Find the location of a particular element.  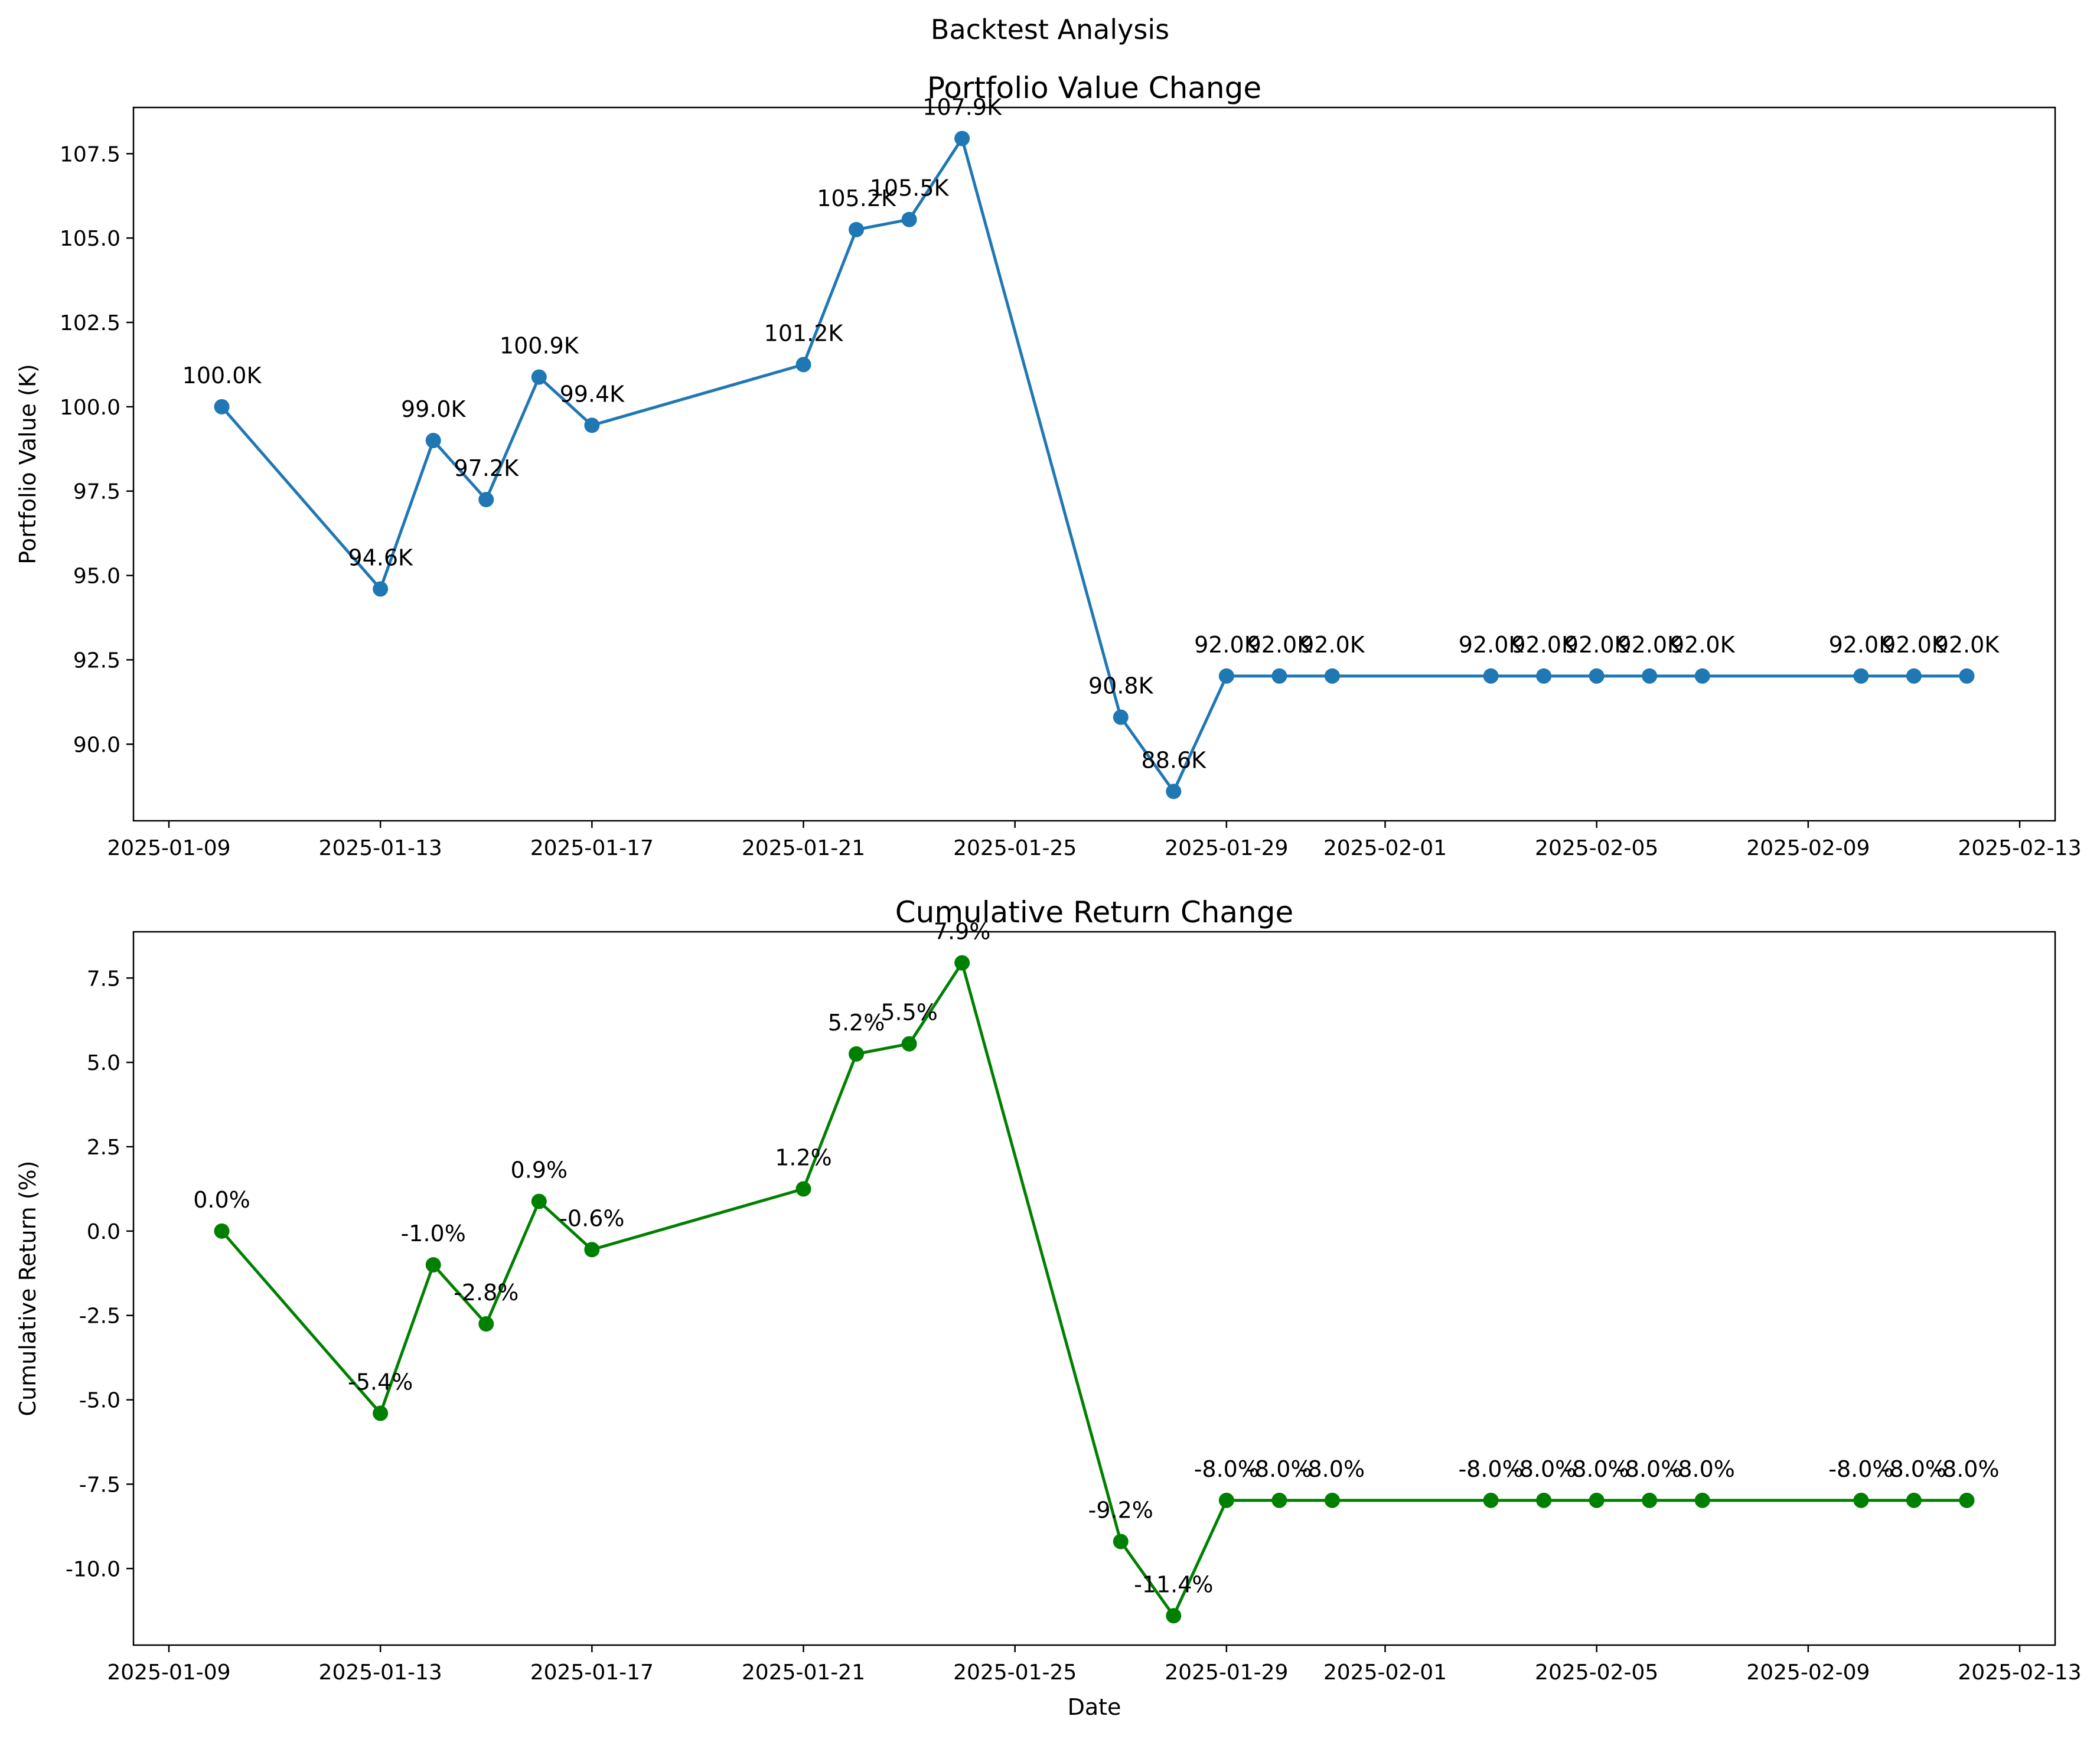

portfolio-data-label: 105.5K is located at coordinates (910, 188).